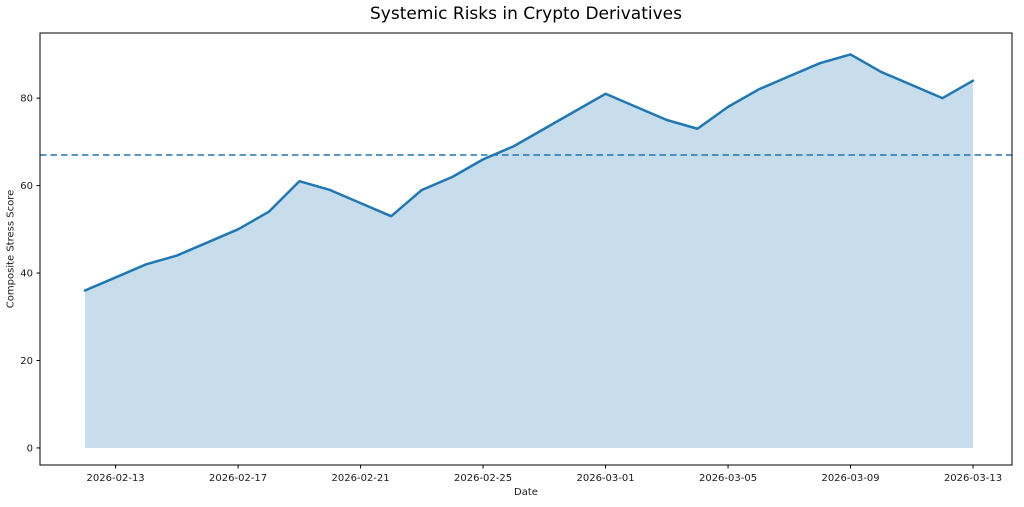  I want to click on x-tick-label: 2026-03-09, so click(850, 478).